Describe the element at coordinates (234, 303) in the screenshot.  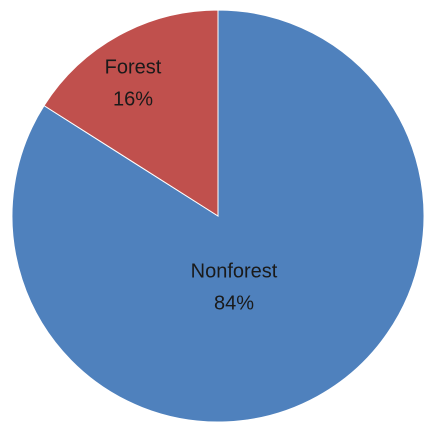
I see `slice-value-label: 84%` at that location.